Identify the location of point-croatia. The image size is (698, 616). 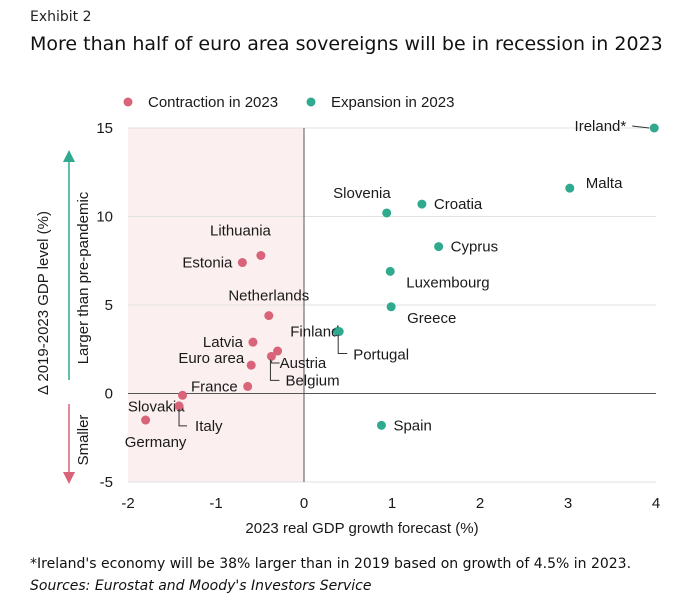
(422, 204).